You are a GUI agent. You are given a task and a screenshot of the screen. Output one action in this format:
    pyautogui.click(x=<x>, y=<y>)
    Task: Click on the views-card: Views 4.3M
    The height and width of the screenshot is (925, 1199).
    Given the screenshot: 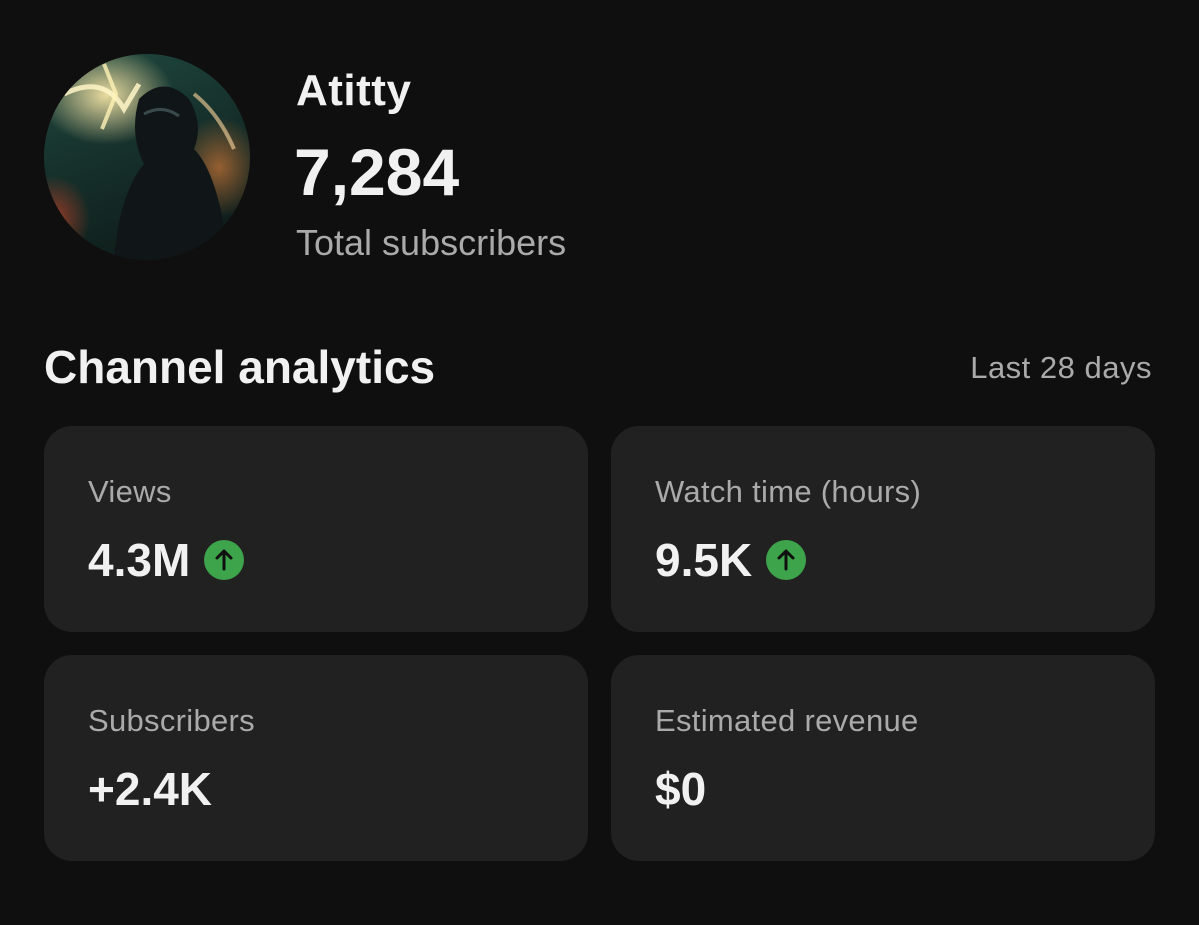 What is the action you would take?
    pyautogui.click(x=316, y=529)
    